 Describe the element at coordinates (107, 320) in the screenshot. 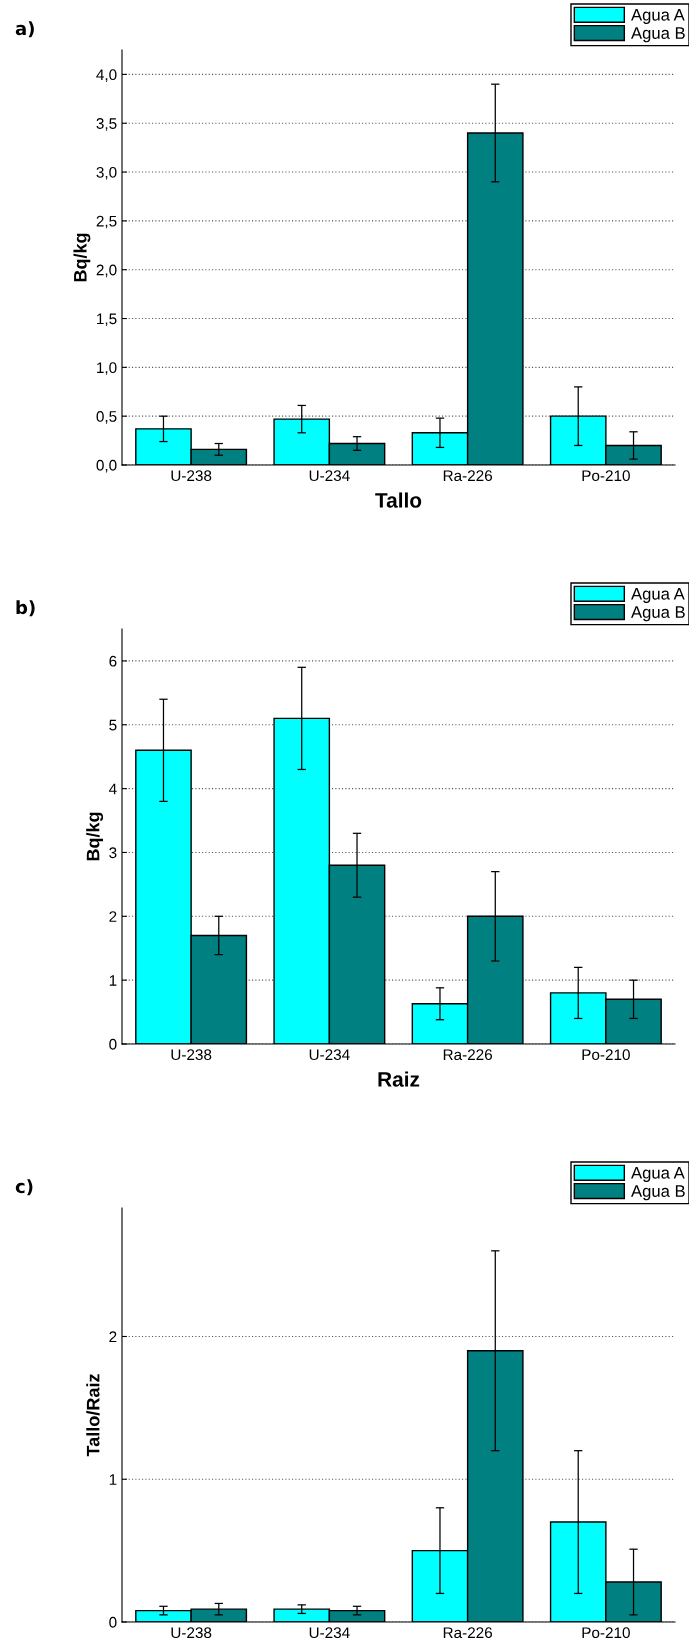

I see `y-tick-label: 1,5` at that location.